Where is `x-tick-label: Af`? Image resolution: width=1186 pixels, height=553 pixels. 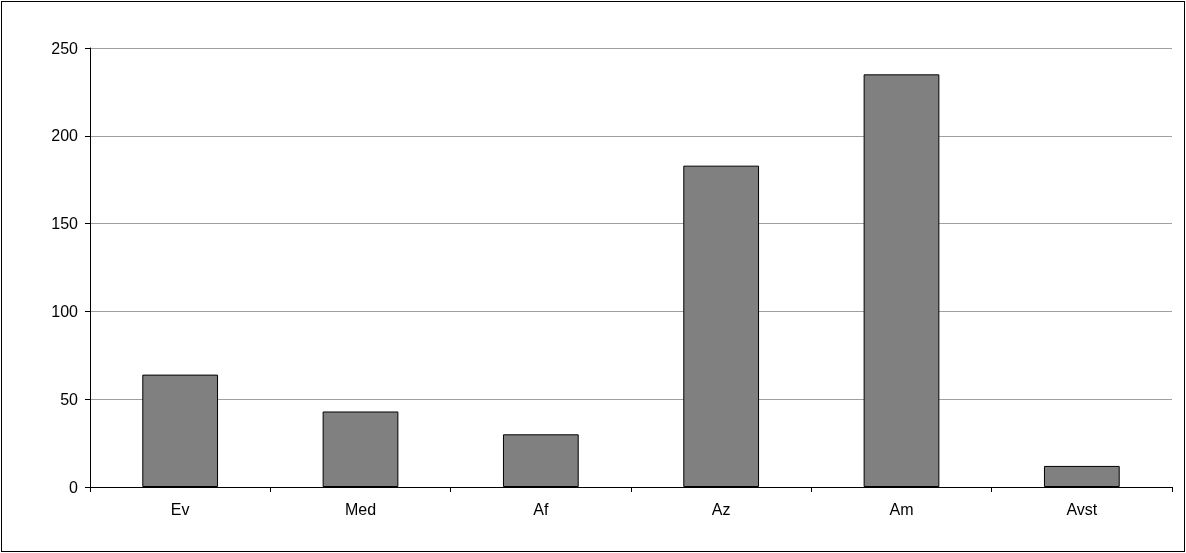
x-tick-label: Af is located at coordinates (541, 509).